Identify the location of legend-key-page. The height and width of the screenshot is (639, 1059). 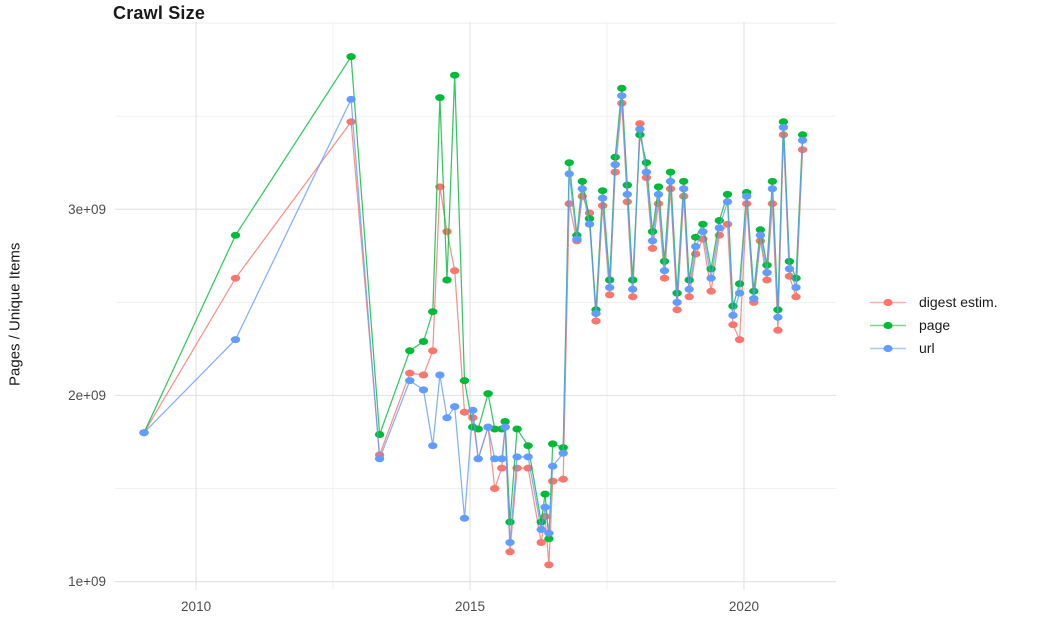
(888, 325).